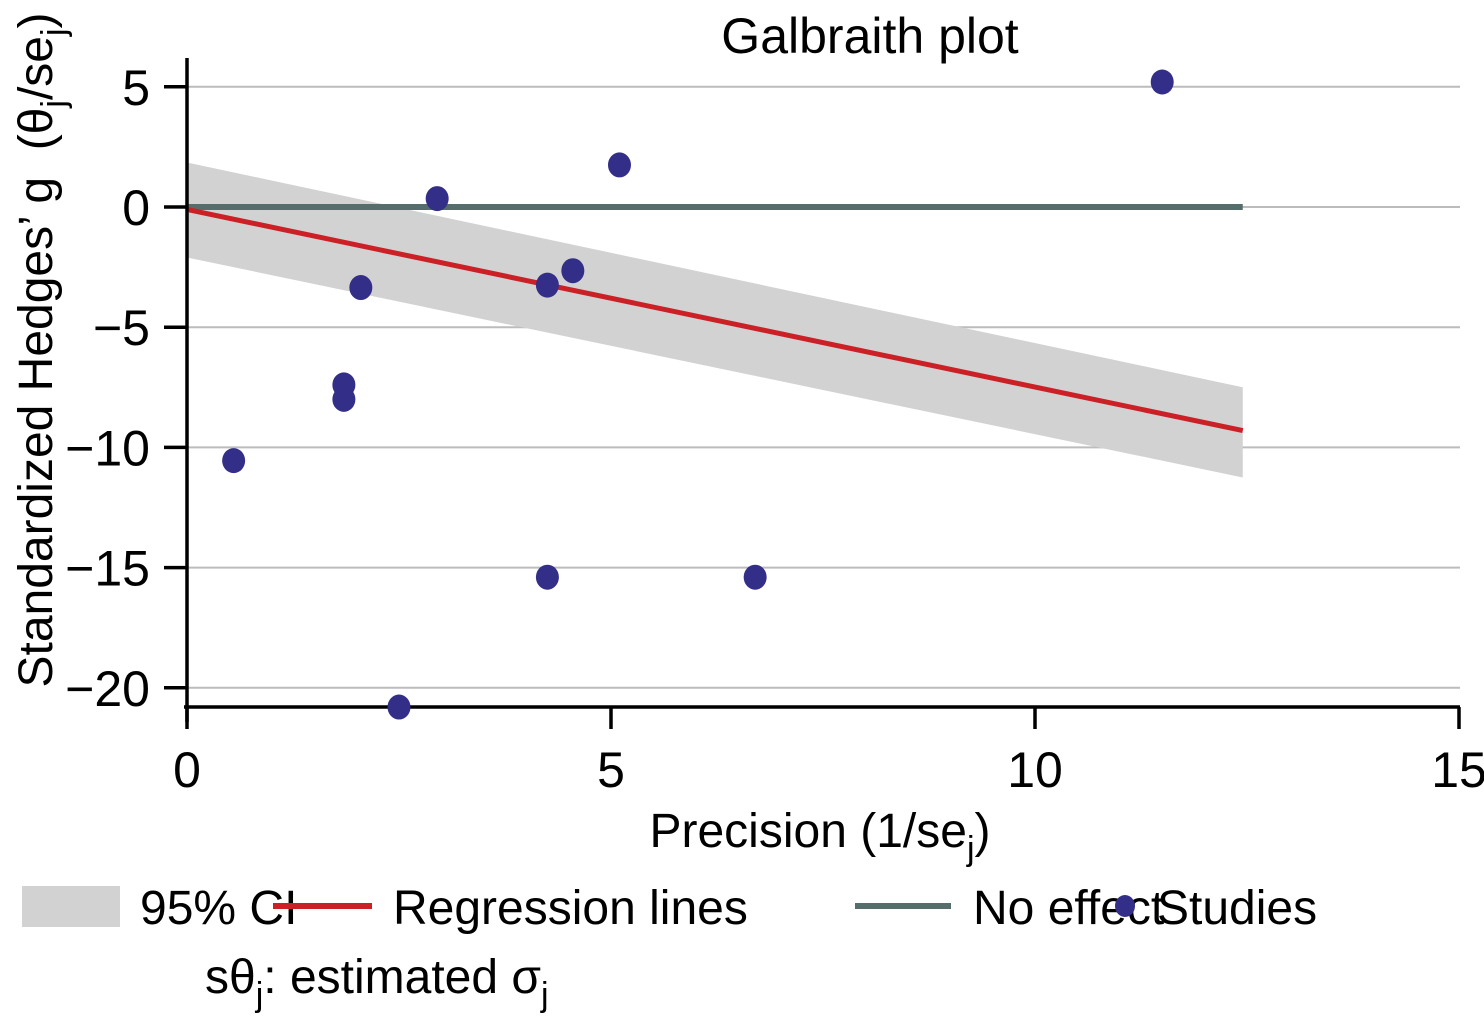 Image resolution: width=1484 pixels, height=1024 pixels. What do you see at coordinates (136, 88) in the screenshot?
I see `y-tick-label: 5` at bounding box center [136, 88].